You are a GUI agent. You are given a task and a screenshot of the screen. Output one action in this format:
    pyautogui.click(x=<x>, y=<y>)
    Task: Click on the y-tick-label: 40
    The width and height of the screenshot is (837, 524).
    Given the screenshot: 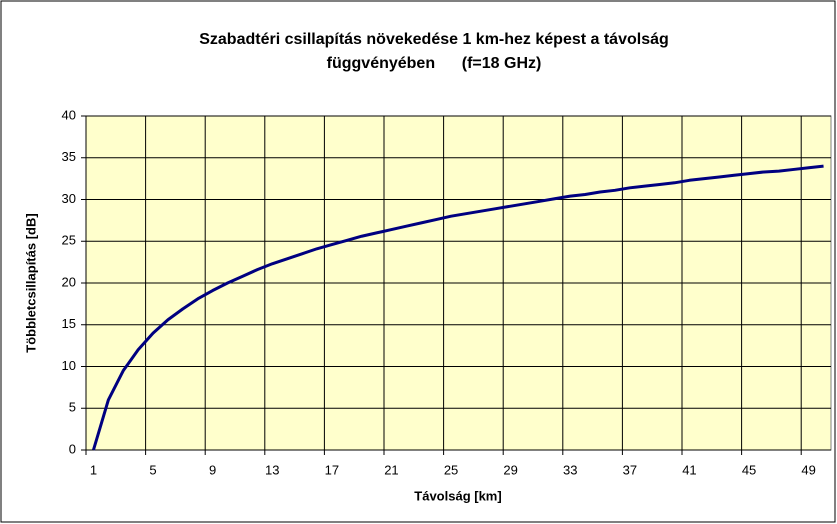 What is the action you would take?
    pyautogui.click(x=69, y=114)
    